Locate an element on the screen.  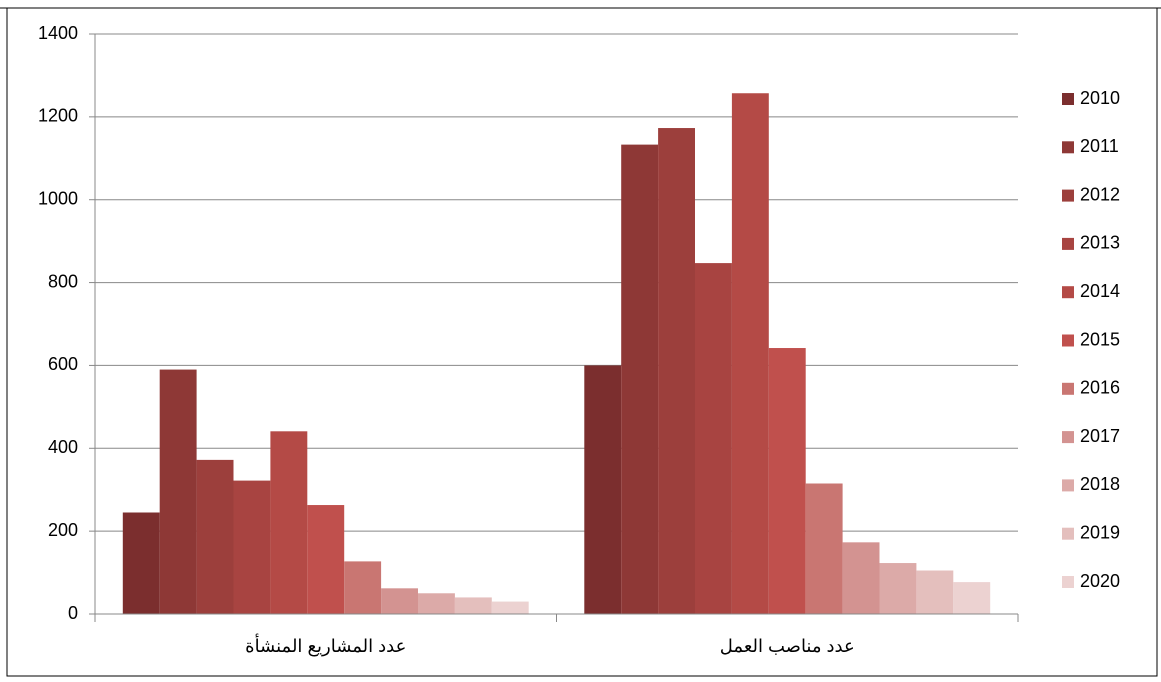
legend-label: 2017 is located at coordinates (1100, 436).